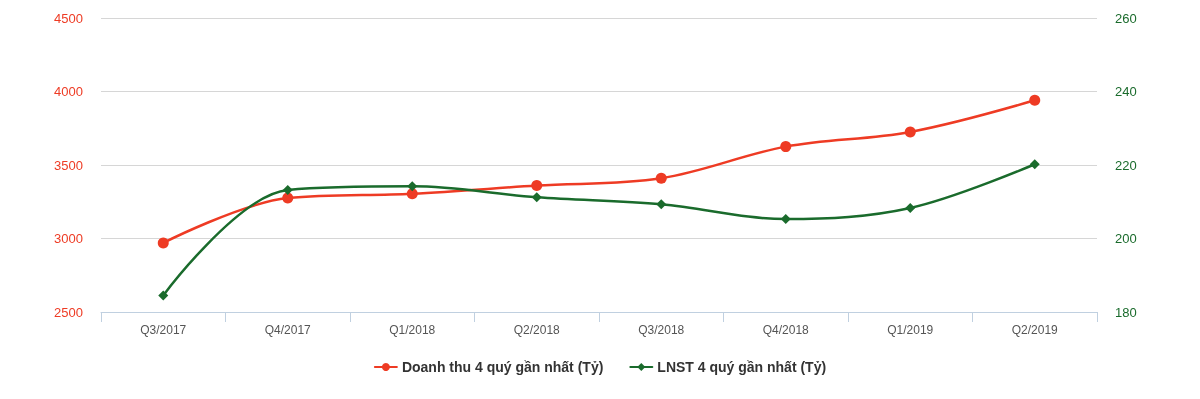  I want to click on y-tick-label: 4500, so click(68, 18).